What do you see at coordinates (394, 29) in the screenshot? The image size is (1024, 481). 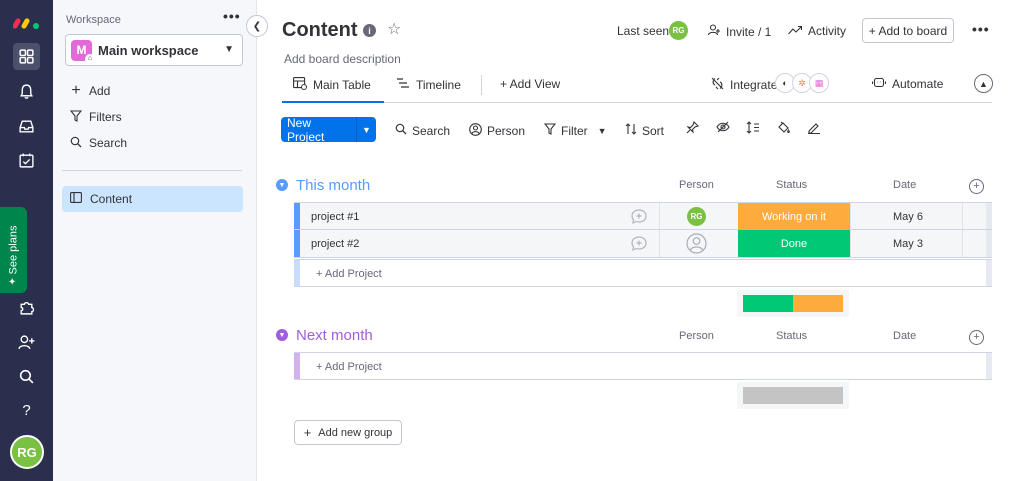 I see `star-icon: ☆` at bounding box center [394, 29].